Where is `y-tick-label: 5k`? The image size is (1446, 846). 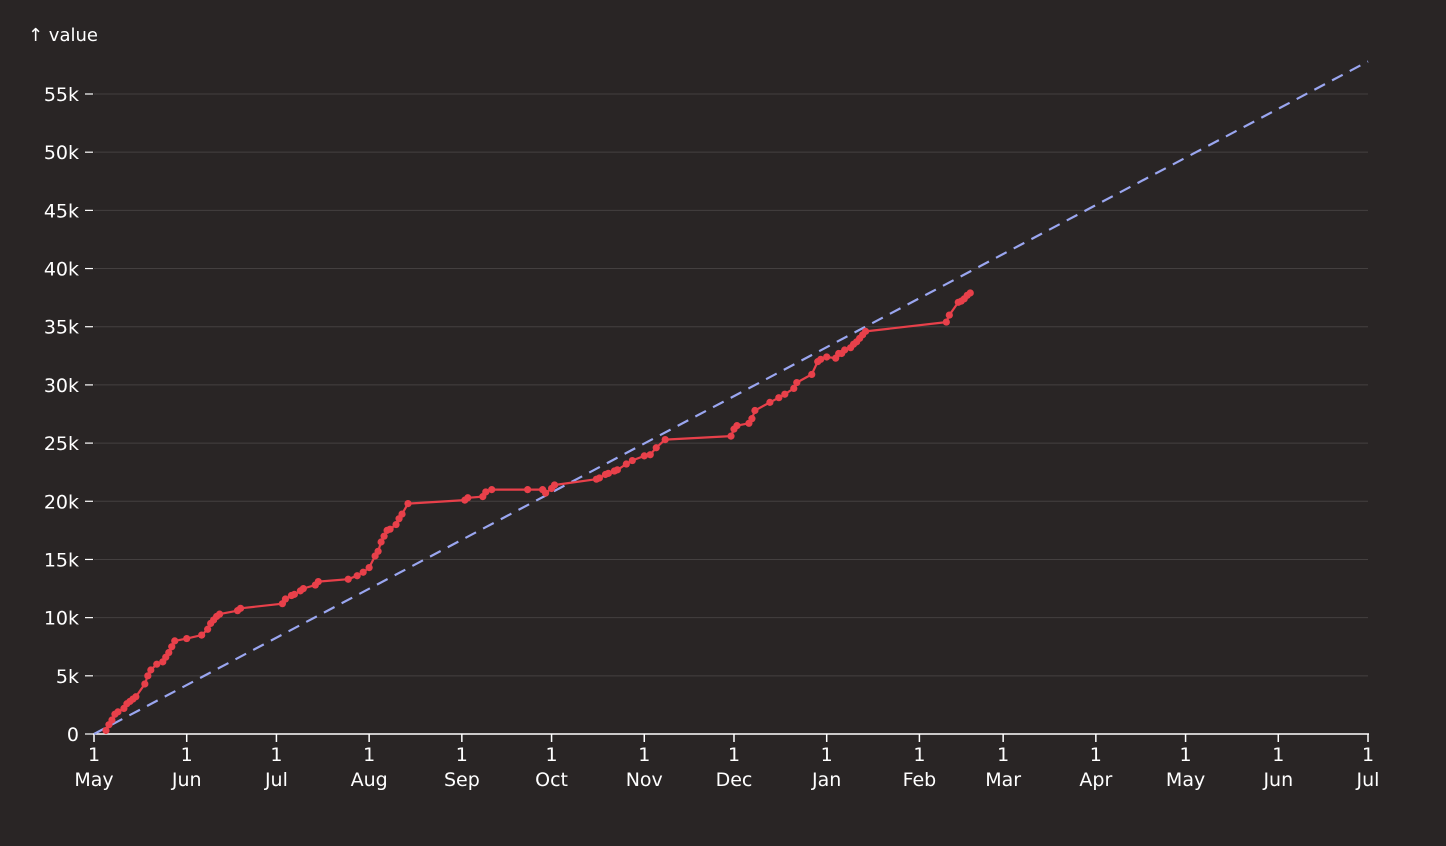 y-tick-label: 5k is located at coordinates (67, 677).